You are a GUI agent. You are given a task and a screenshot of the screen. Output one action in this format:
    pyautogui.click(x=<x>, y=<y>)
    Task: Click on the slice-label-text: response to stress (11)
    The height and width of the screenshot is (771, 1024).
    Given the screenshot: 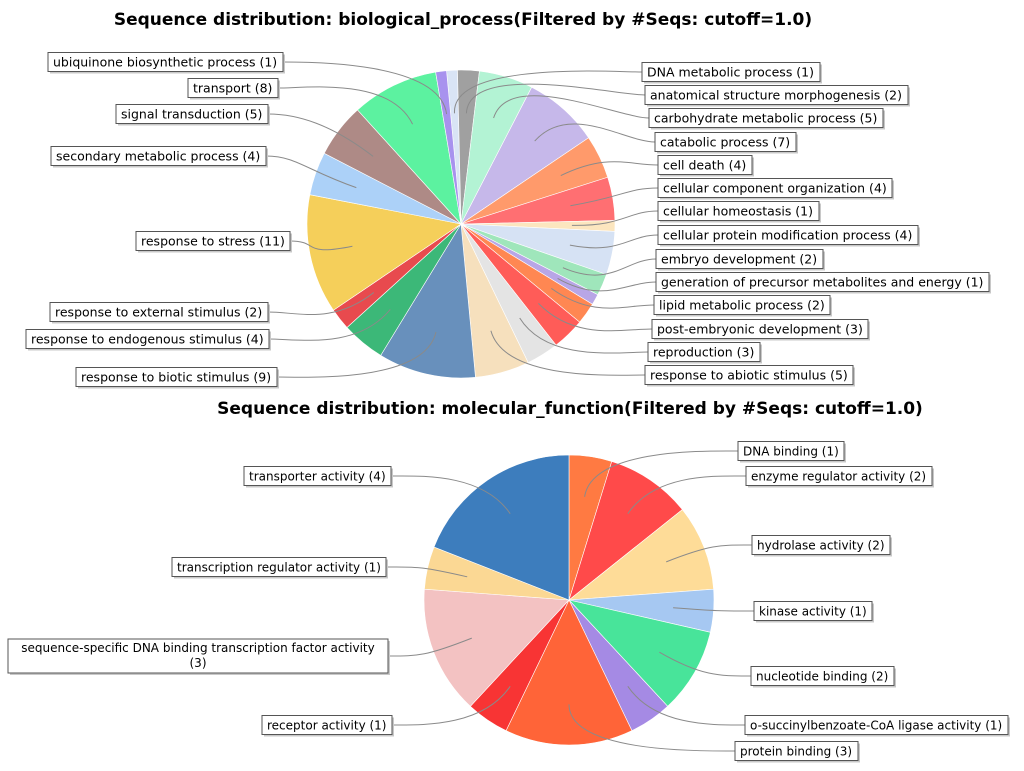 What is the action you would take?
    pyautogui.click(x=213, y=241)
    